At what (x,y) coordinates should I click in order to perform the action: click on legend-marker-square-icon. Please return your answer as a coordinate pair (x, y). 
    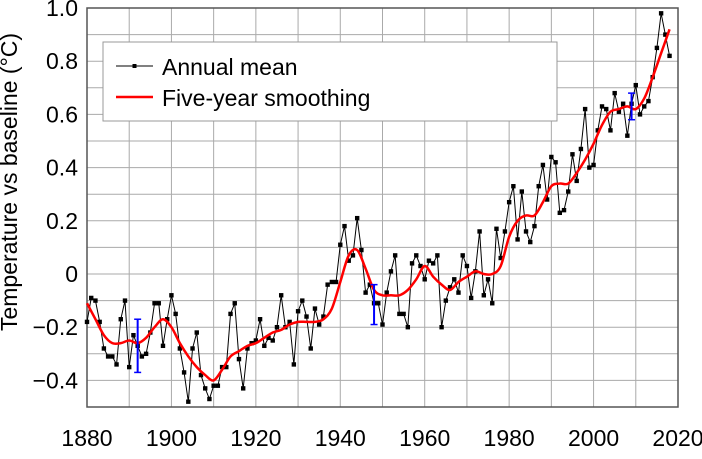
    Looking at the image, I should click on (134, 66).